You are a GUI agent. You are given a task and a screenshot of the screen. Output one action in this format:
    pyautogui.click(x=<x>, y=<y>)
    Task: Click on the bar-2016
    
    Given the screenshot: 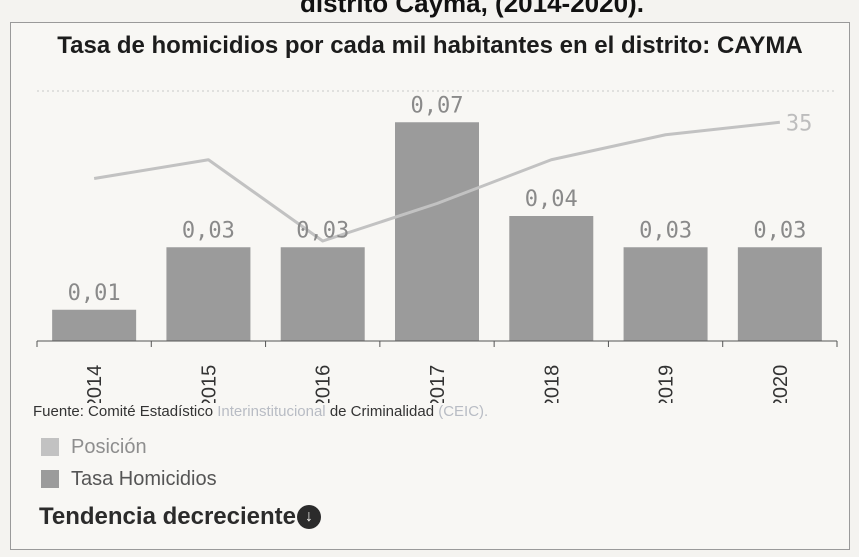 What is the action you would take?
    pyautogui.click(x=322, y=294)
    